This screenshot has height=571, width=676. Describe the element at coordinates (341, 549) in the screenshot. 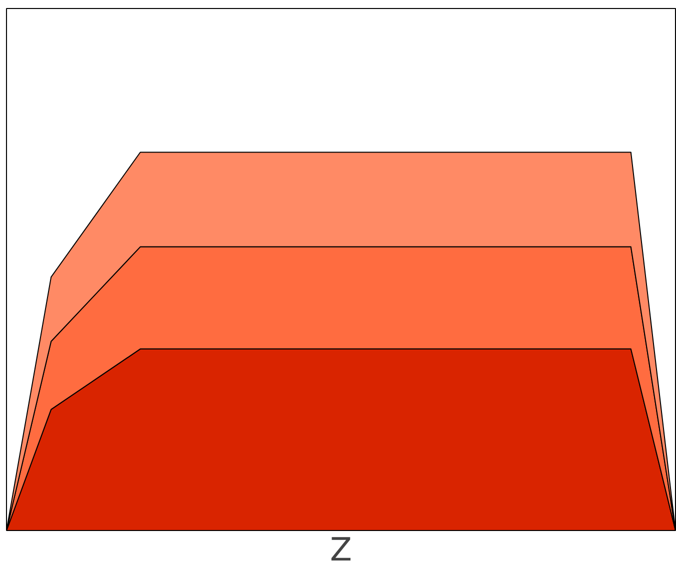

I see `x-axis-title: Z` at that location.